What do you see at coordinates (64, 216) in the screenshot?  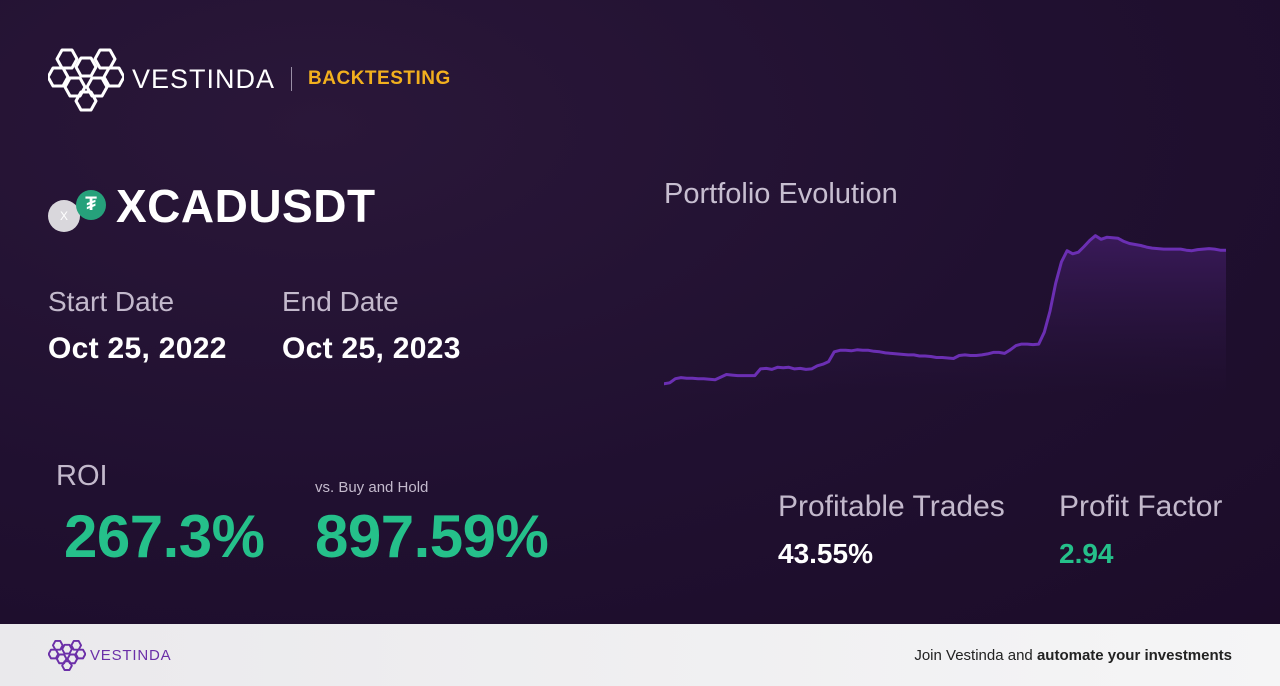 I see `xcad-coin-icon: X` at bounding box center [64, 216].